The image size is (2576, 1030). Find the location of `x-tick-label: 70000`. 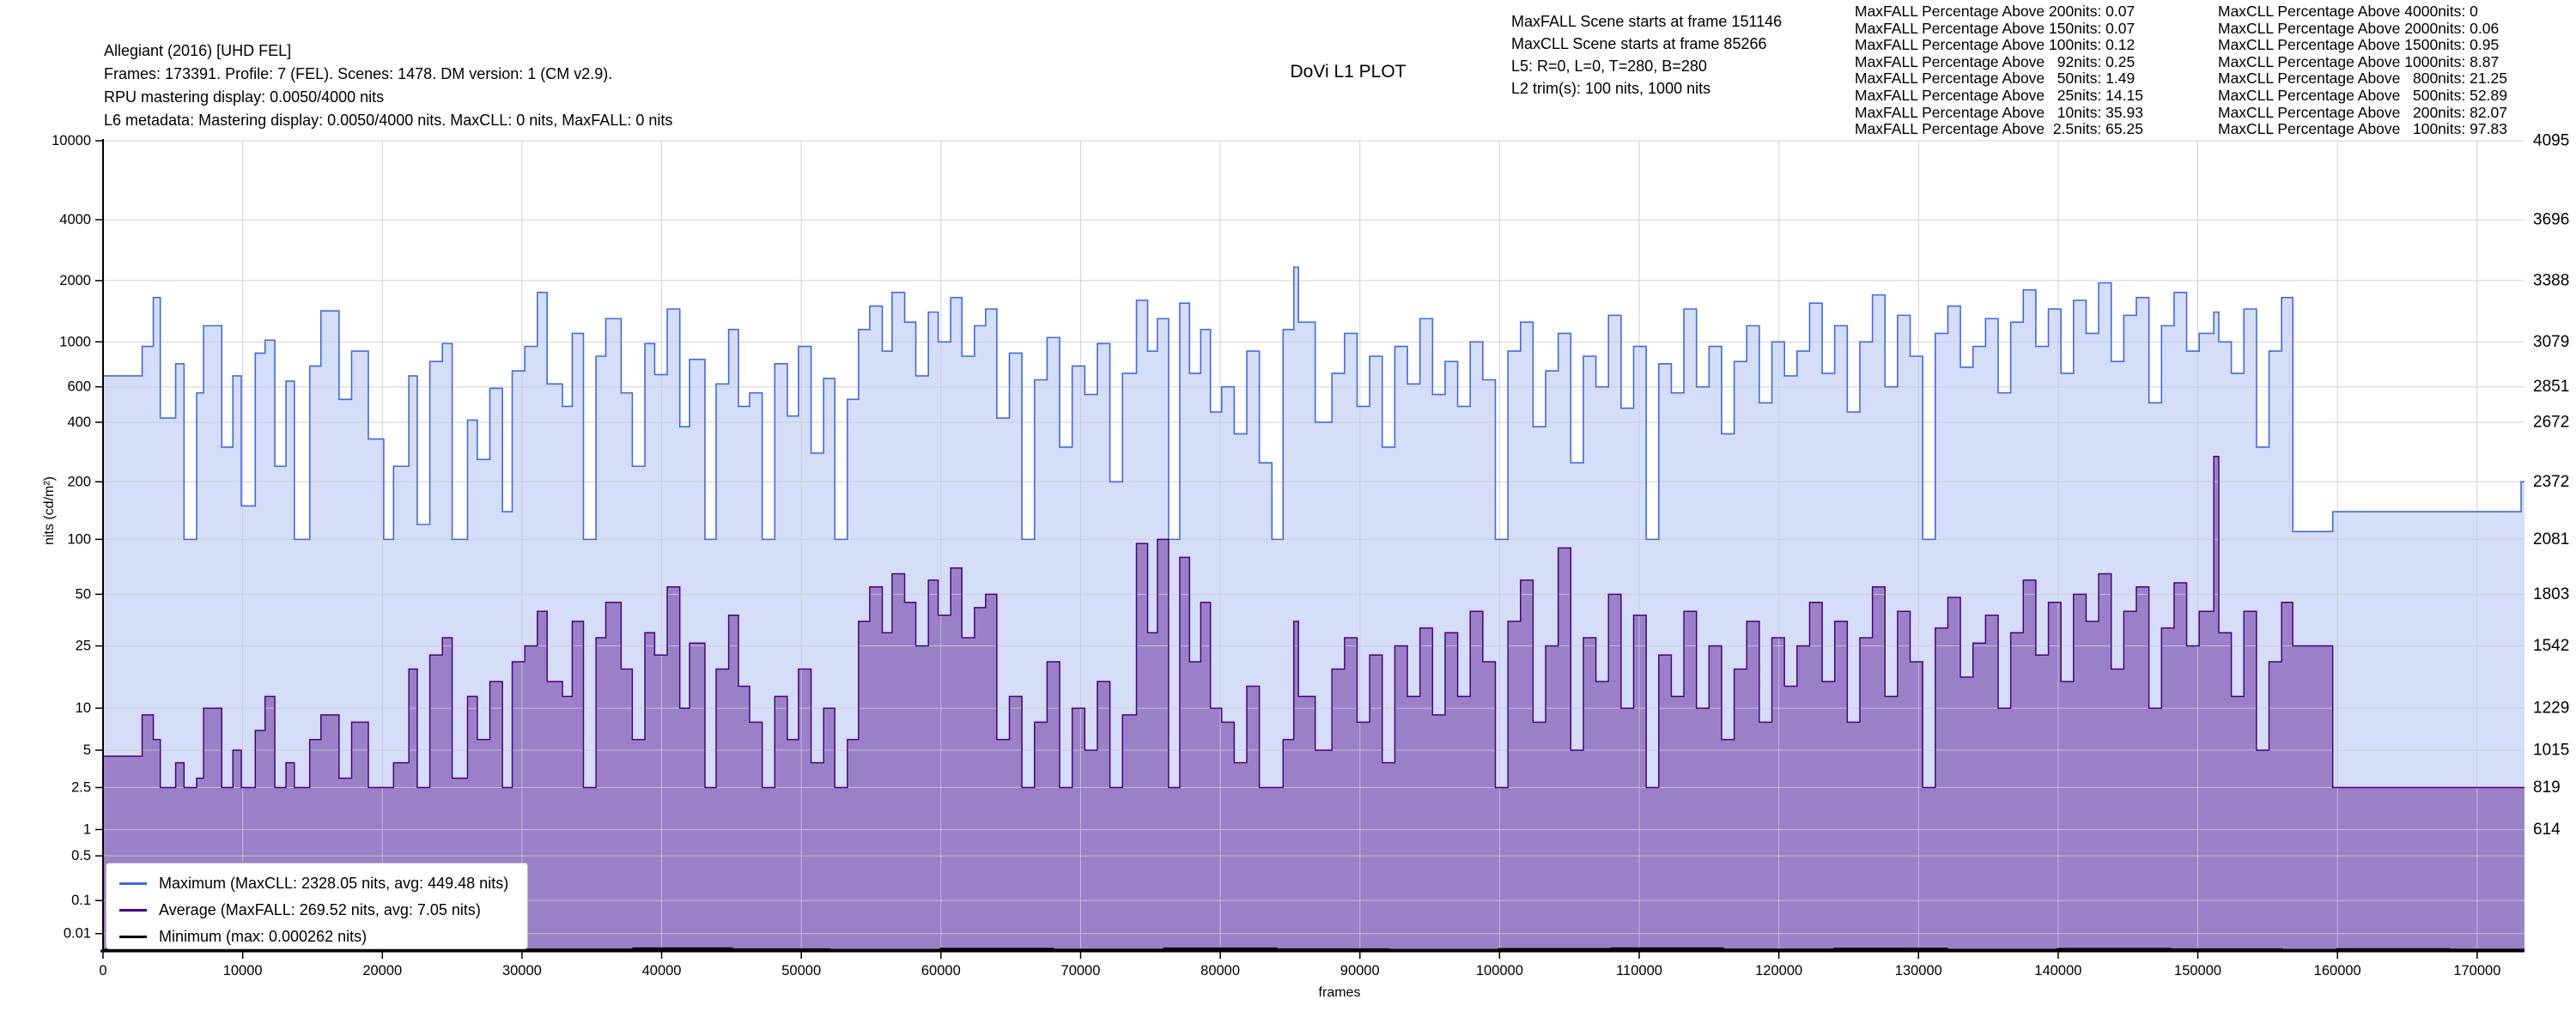

x-tick-label: 70000 is located at coordinates (1081, 970).